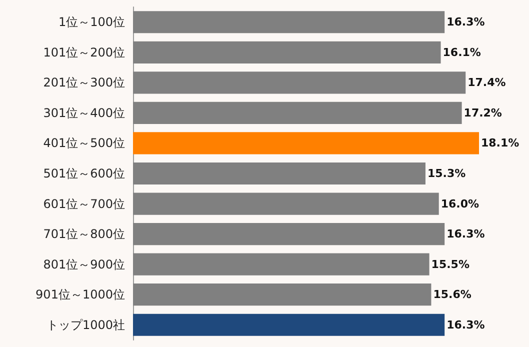  What do you see at coordinates (84, 173) in the screenshot?
I see `y-tick-label: 501位～600位` at bounding box center [84, 173].